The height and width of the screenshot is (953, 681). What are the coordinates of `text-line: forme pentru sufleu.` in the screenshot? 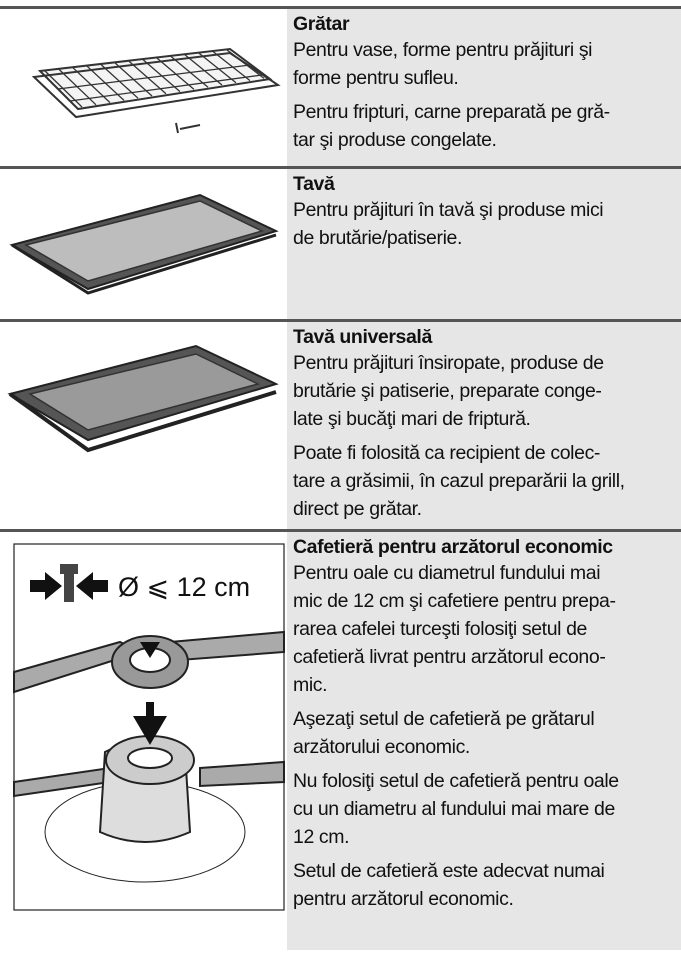 It's located at (376, 78).